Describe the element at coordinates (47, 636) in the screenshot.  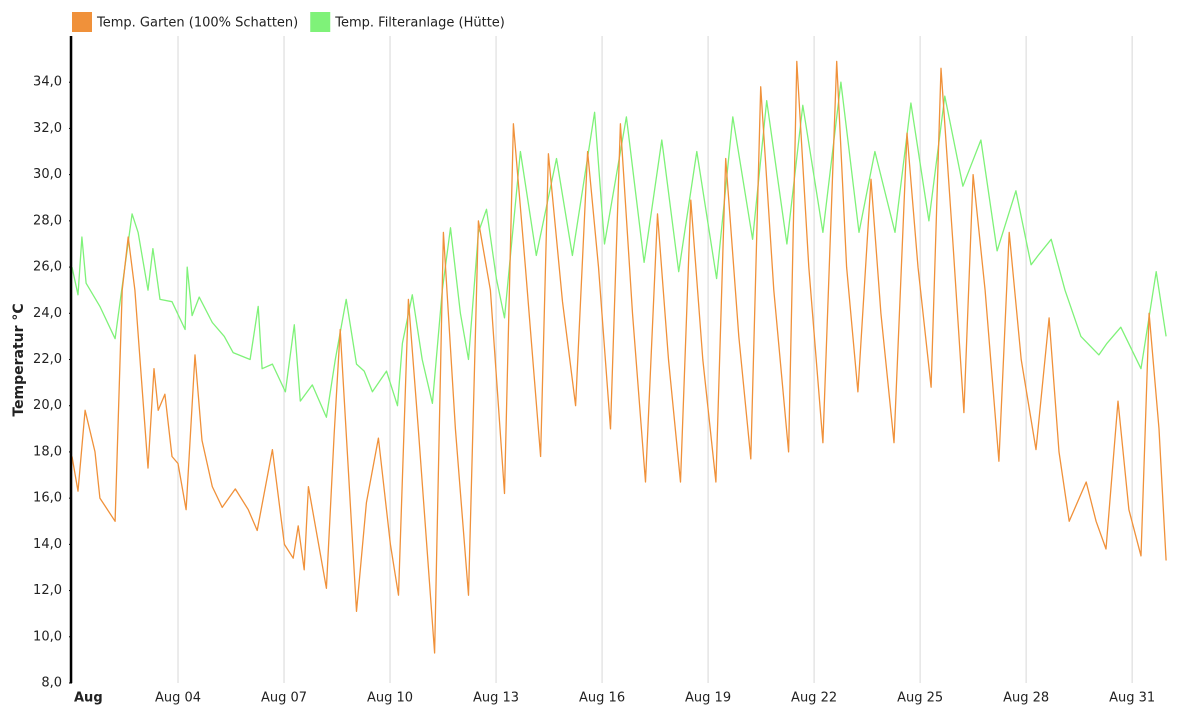
I see `y-tick-label: 10,0` at that location.